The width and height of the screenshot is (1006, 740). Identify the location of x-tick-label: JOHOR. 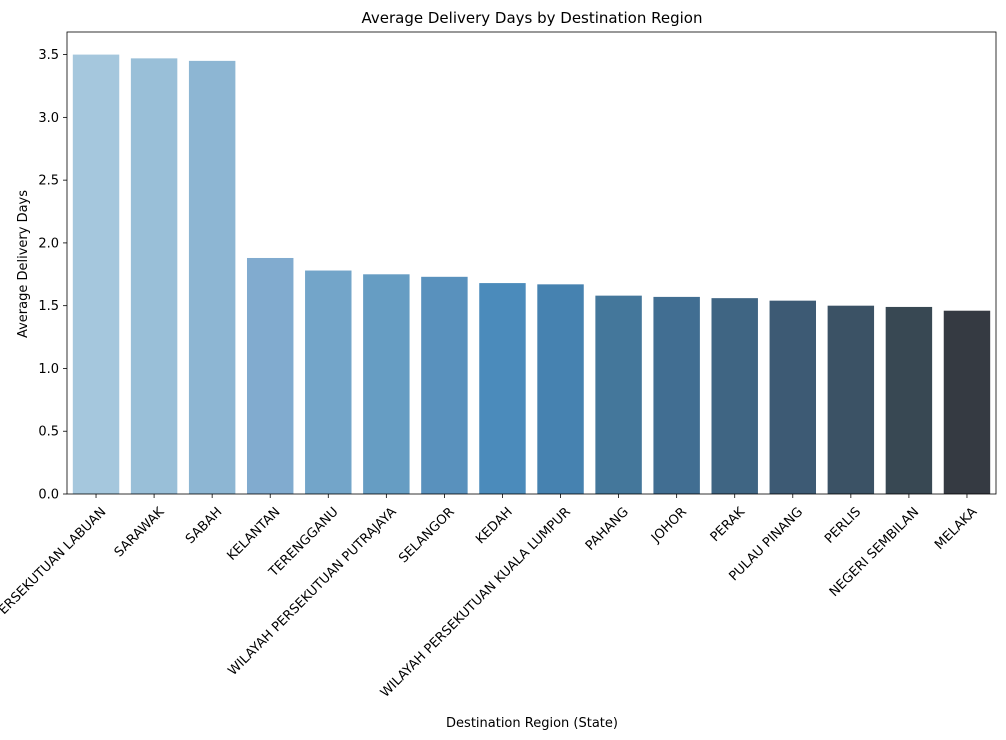
(669, 526).